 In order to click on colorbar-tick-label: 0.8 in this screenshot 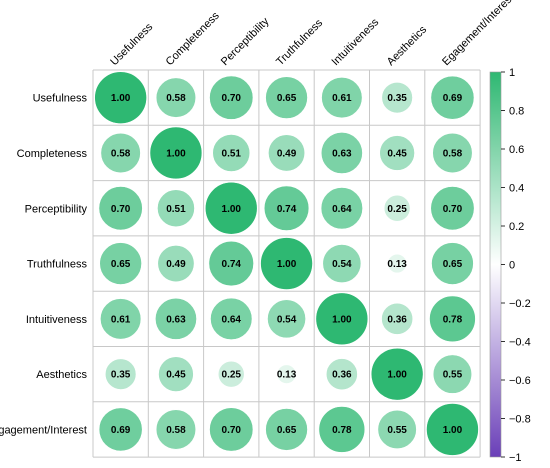, I will do `click(516, 112)`.